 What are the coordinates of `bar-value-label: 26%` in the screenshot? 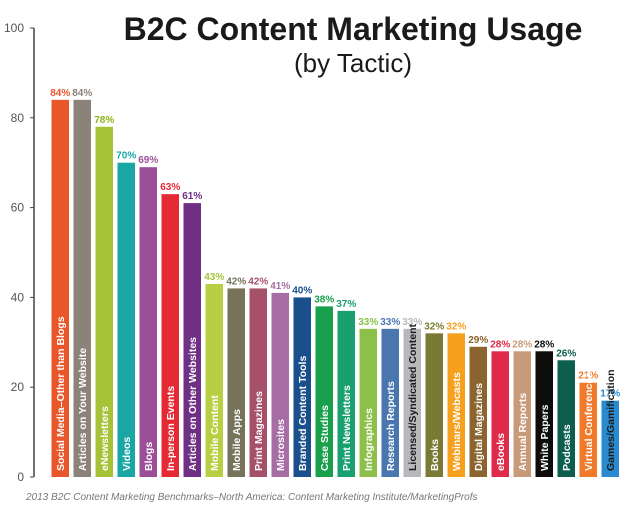 It's located at (566, 353).